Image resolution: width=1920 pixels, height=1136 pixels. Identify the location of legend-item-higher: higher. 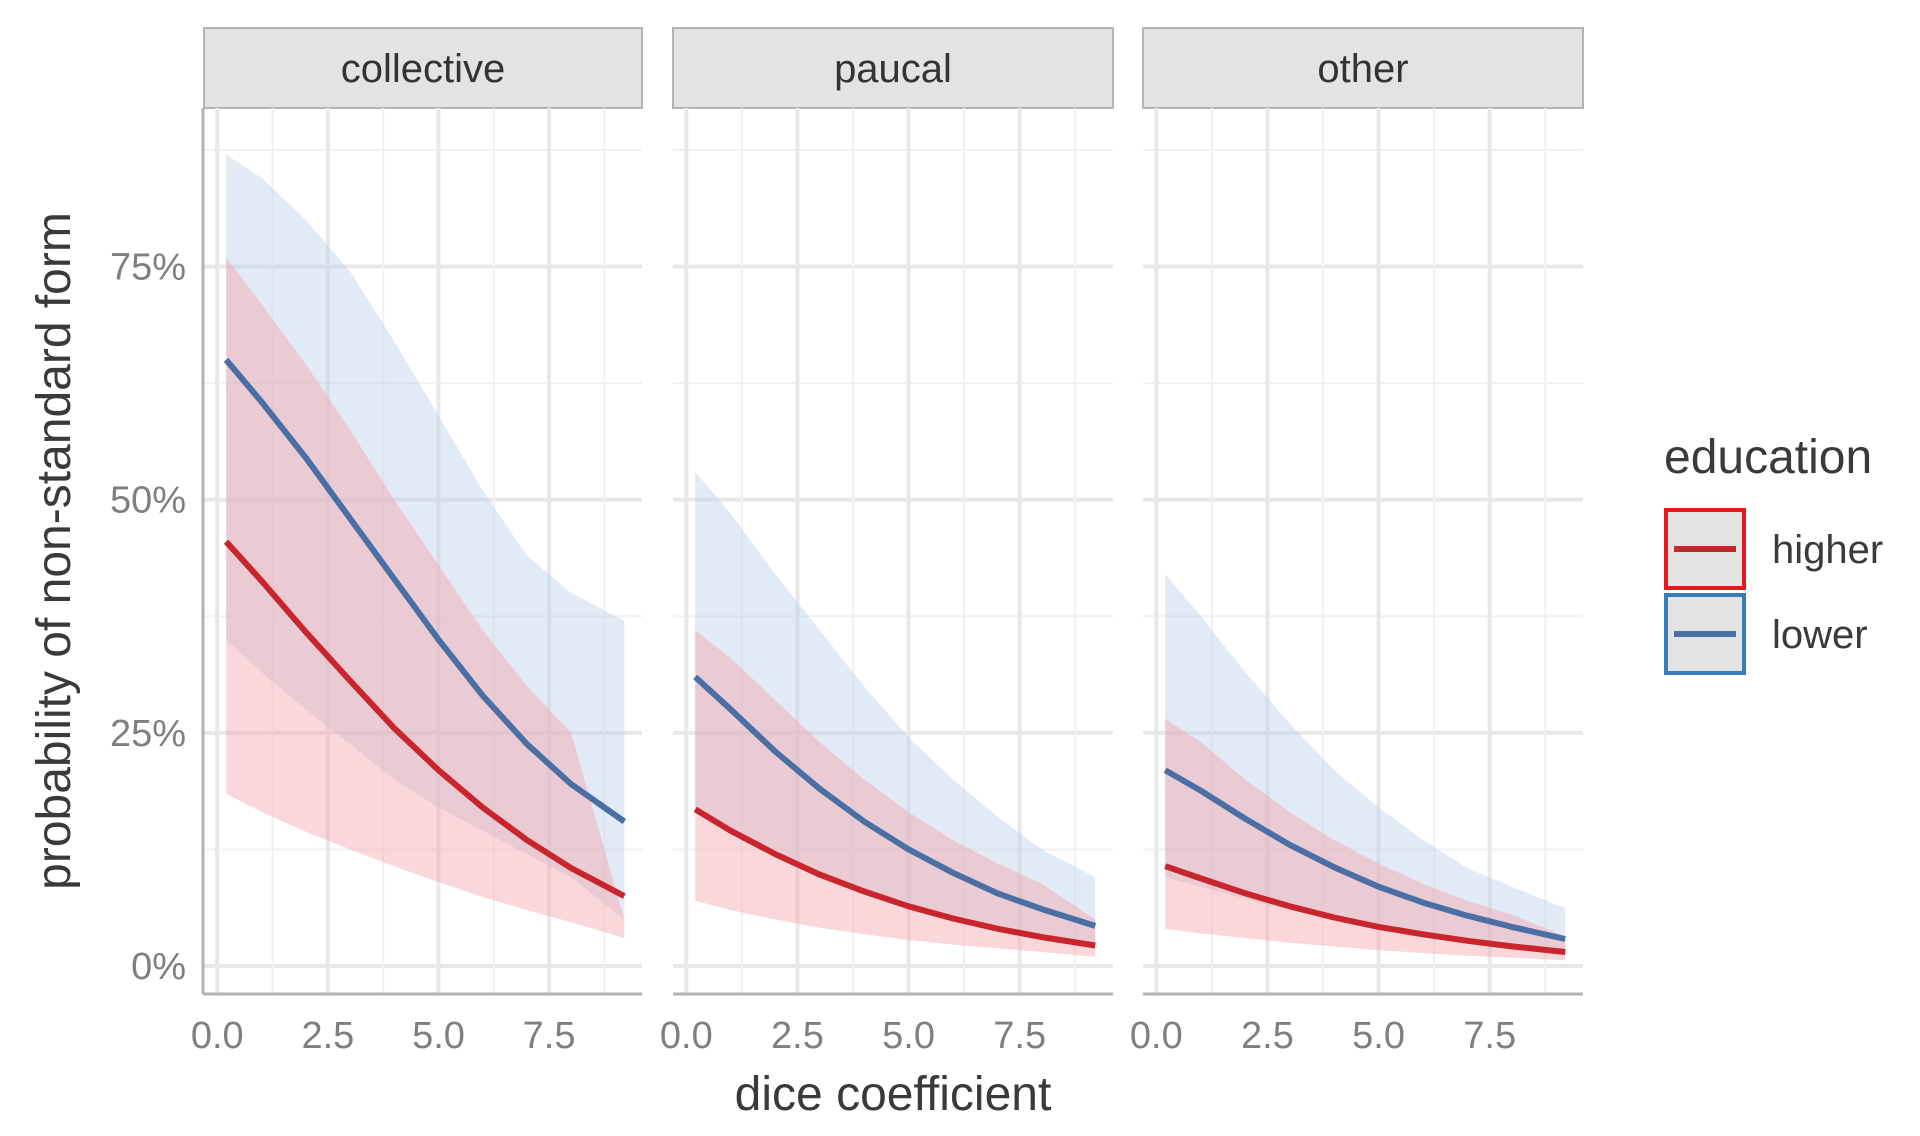
(1773, 549).